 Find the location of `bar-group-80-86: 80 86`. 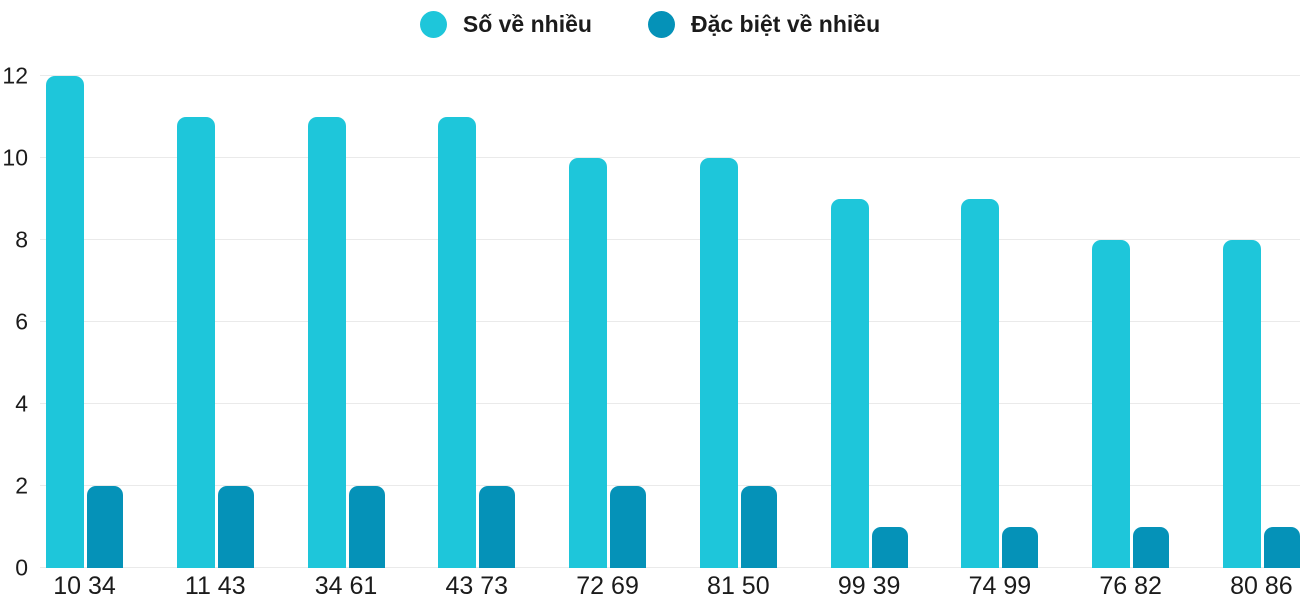

bar-group-80-86: 80 86 is located at coordinates (1261, 337).